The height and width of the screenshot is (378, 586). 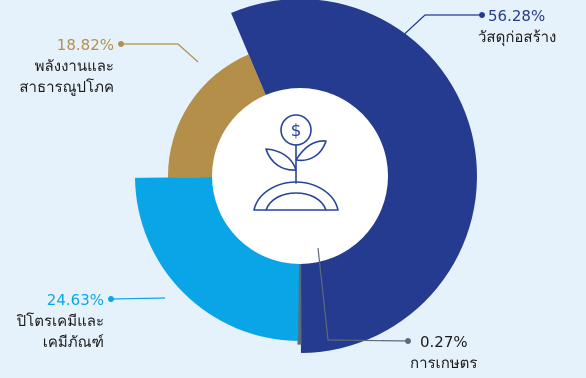 What do you see at coordinates (517, 37) in the screenshot?
I see `slice-category-label: วัสดุก่อสร้าง` at bounding box center [517, 37].